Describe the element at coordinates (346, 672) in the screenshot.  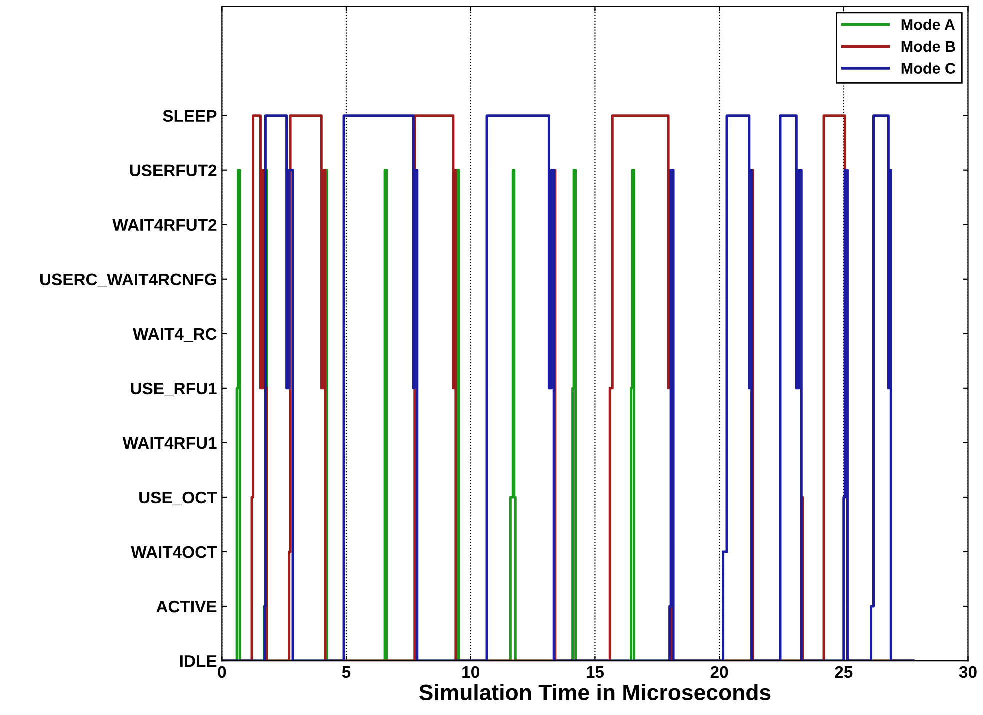
I see `x-tick-label: 5` at that location.